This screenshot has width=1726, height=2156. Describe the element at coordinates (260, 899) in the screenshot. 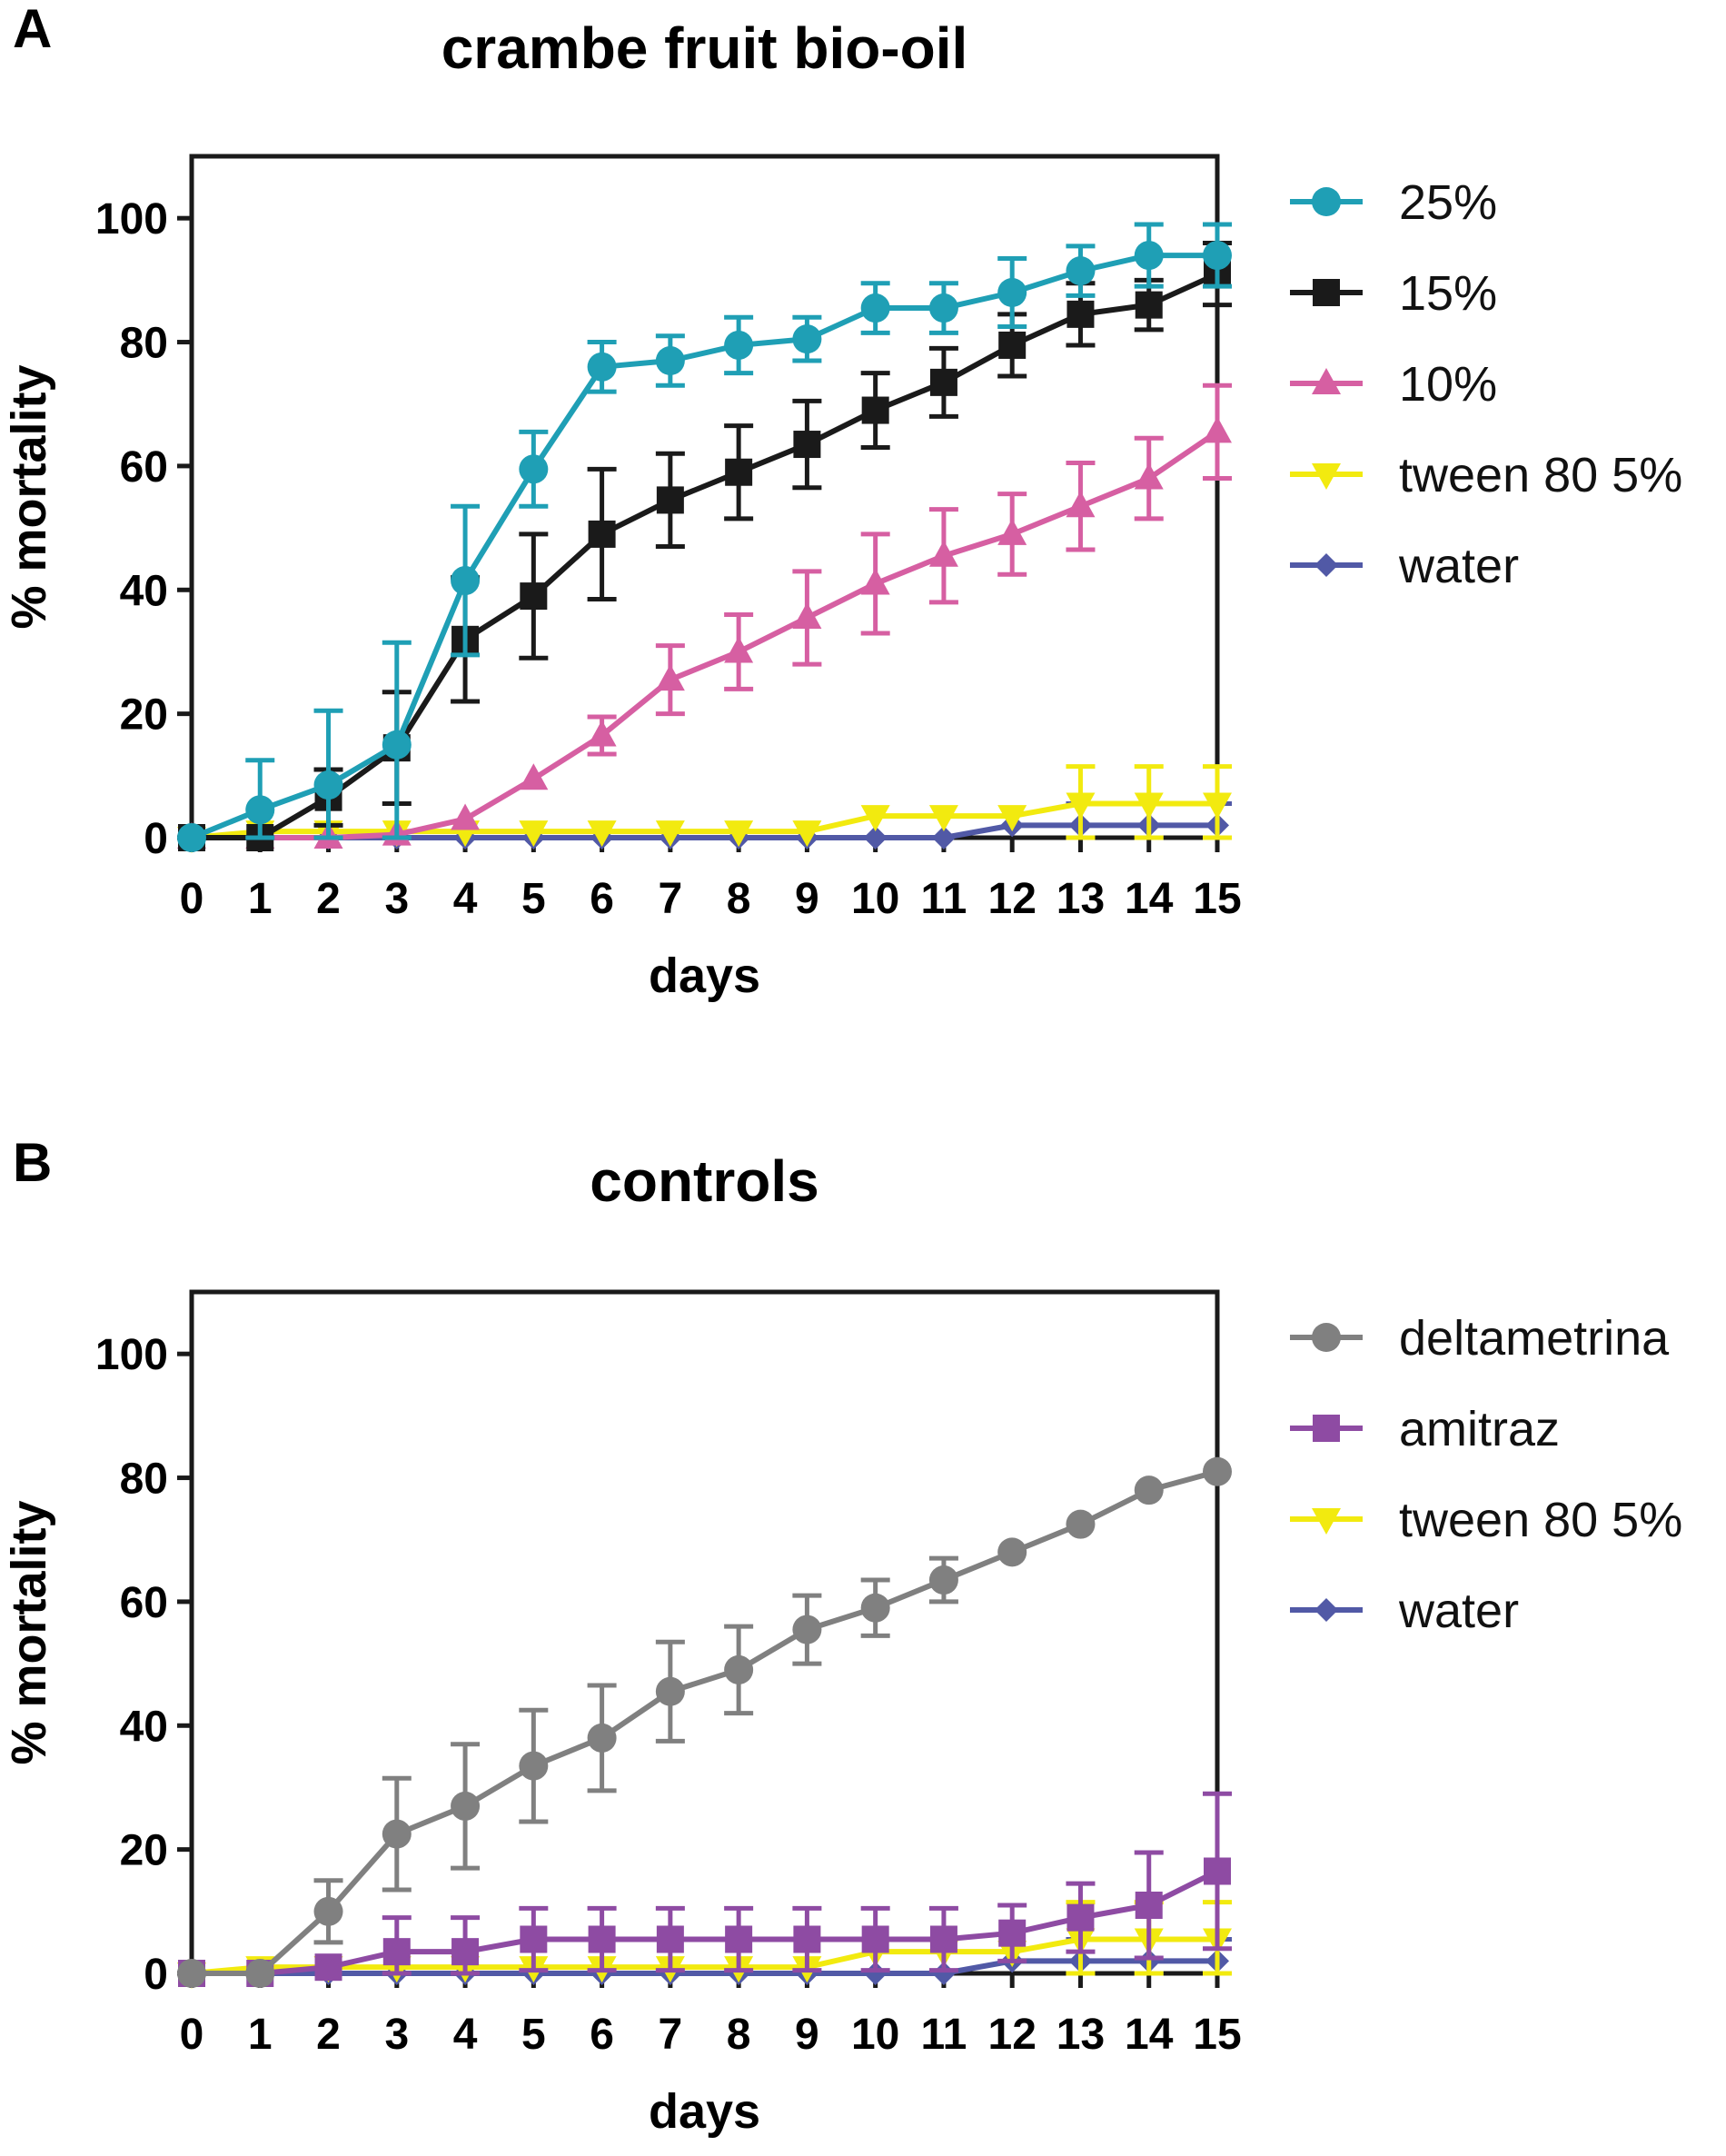

I see `x-tick-label: 1` at that location.